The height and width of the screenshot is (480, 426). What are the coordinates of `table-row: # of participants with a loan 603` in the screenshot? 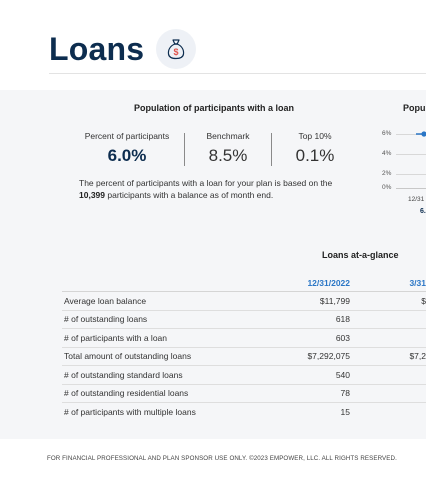 It's located at (244, 338).